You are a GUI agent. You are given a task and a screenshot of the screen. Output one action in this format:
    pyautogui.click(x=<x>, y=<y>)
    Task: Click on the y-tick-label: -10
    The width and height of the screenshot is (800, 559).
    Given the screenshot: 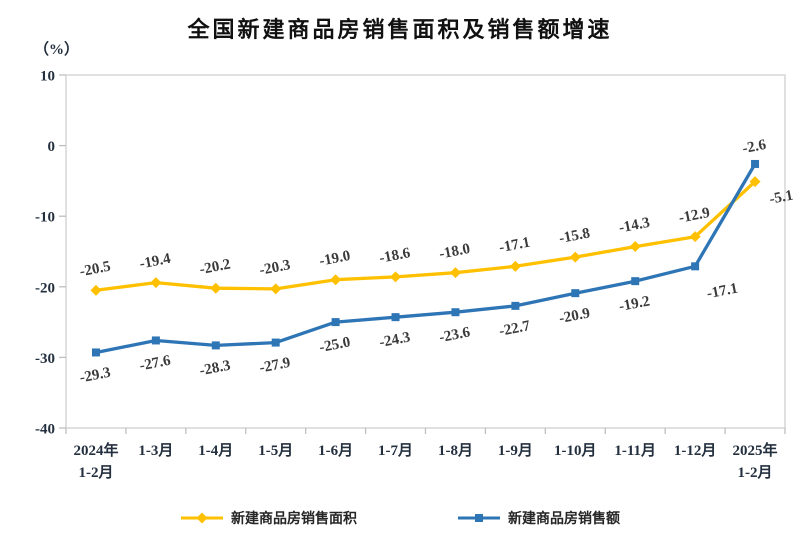 What is the action you would take?
    pyautogui.click(x=45, y=218)
    